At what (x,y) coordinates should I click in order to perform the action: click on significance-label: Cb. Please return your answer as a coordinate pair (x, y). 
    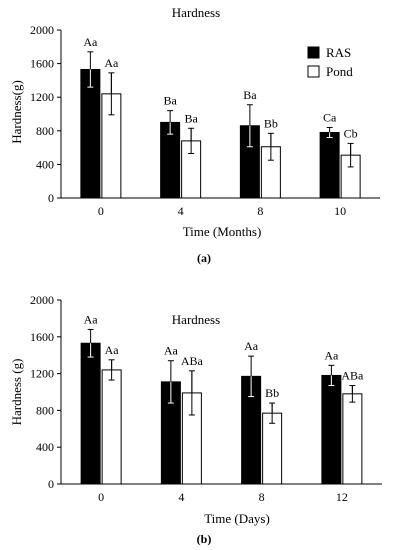
    Looking at the image, I should click on (351, 133).